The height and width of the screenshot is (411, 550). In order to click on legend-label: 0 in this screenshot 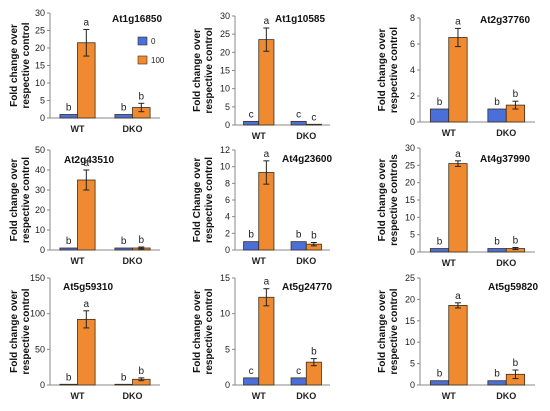, I will do `click(153, 41)`.